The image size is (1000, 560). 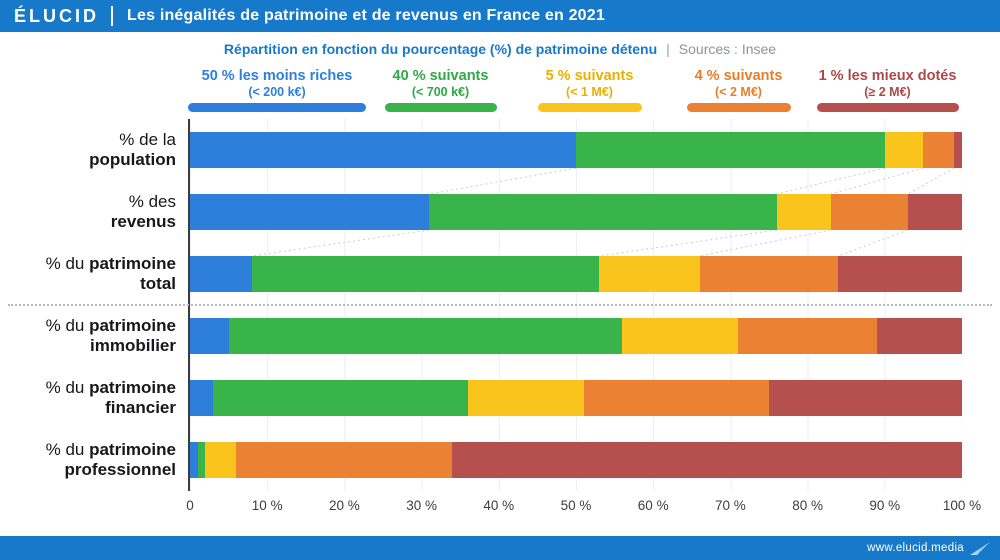 I want to click on legend-item: 50 % les moins riches (< 200 k€), so click(x=277, y=90).